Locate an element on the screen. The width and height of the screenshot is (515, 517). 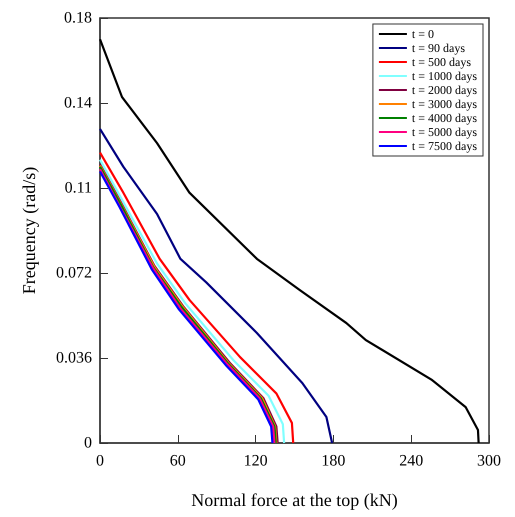
y-tick-label: 0.036 is located at coordinates (74, 358).